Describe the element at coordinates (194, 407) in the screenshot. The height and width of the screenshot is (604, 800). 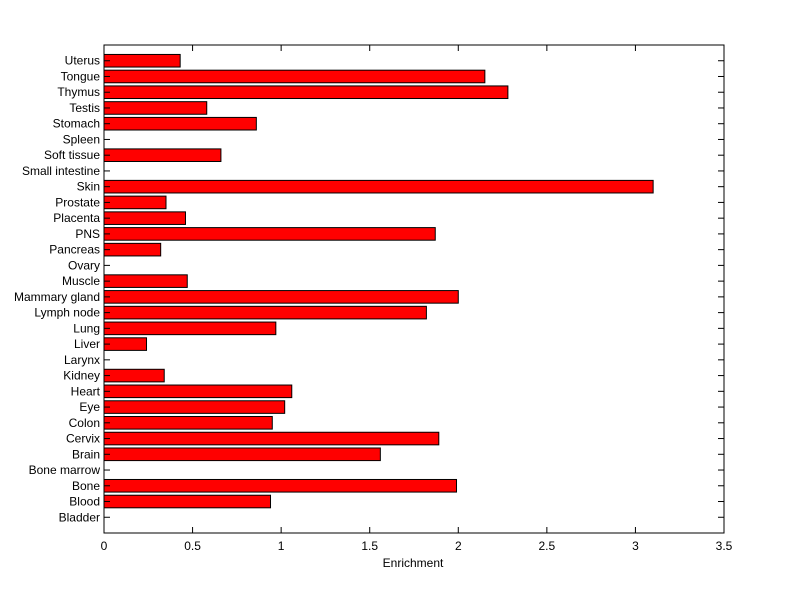
I see `bar-eye` at that location.